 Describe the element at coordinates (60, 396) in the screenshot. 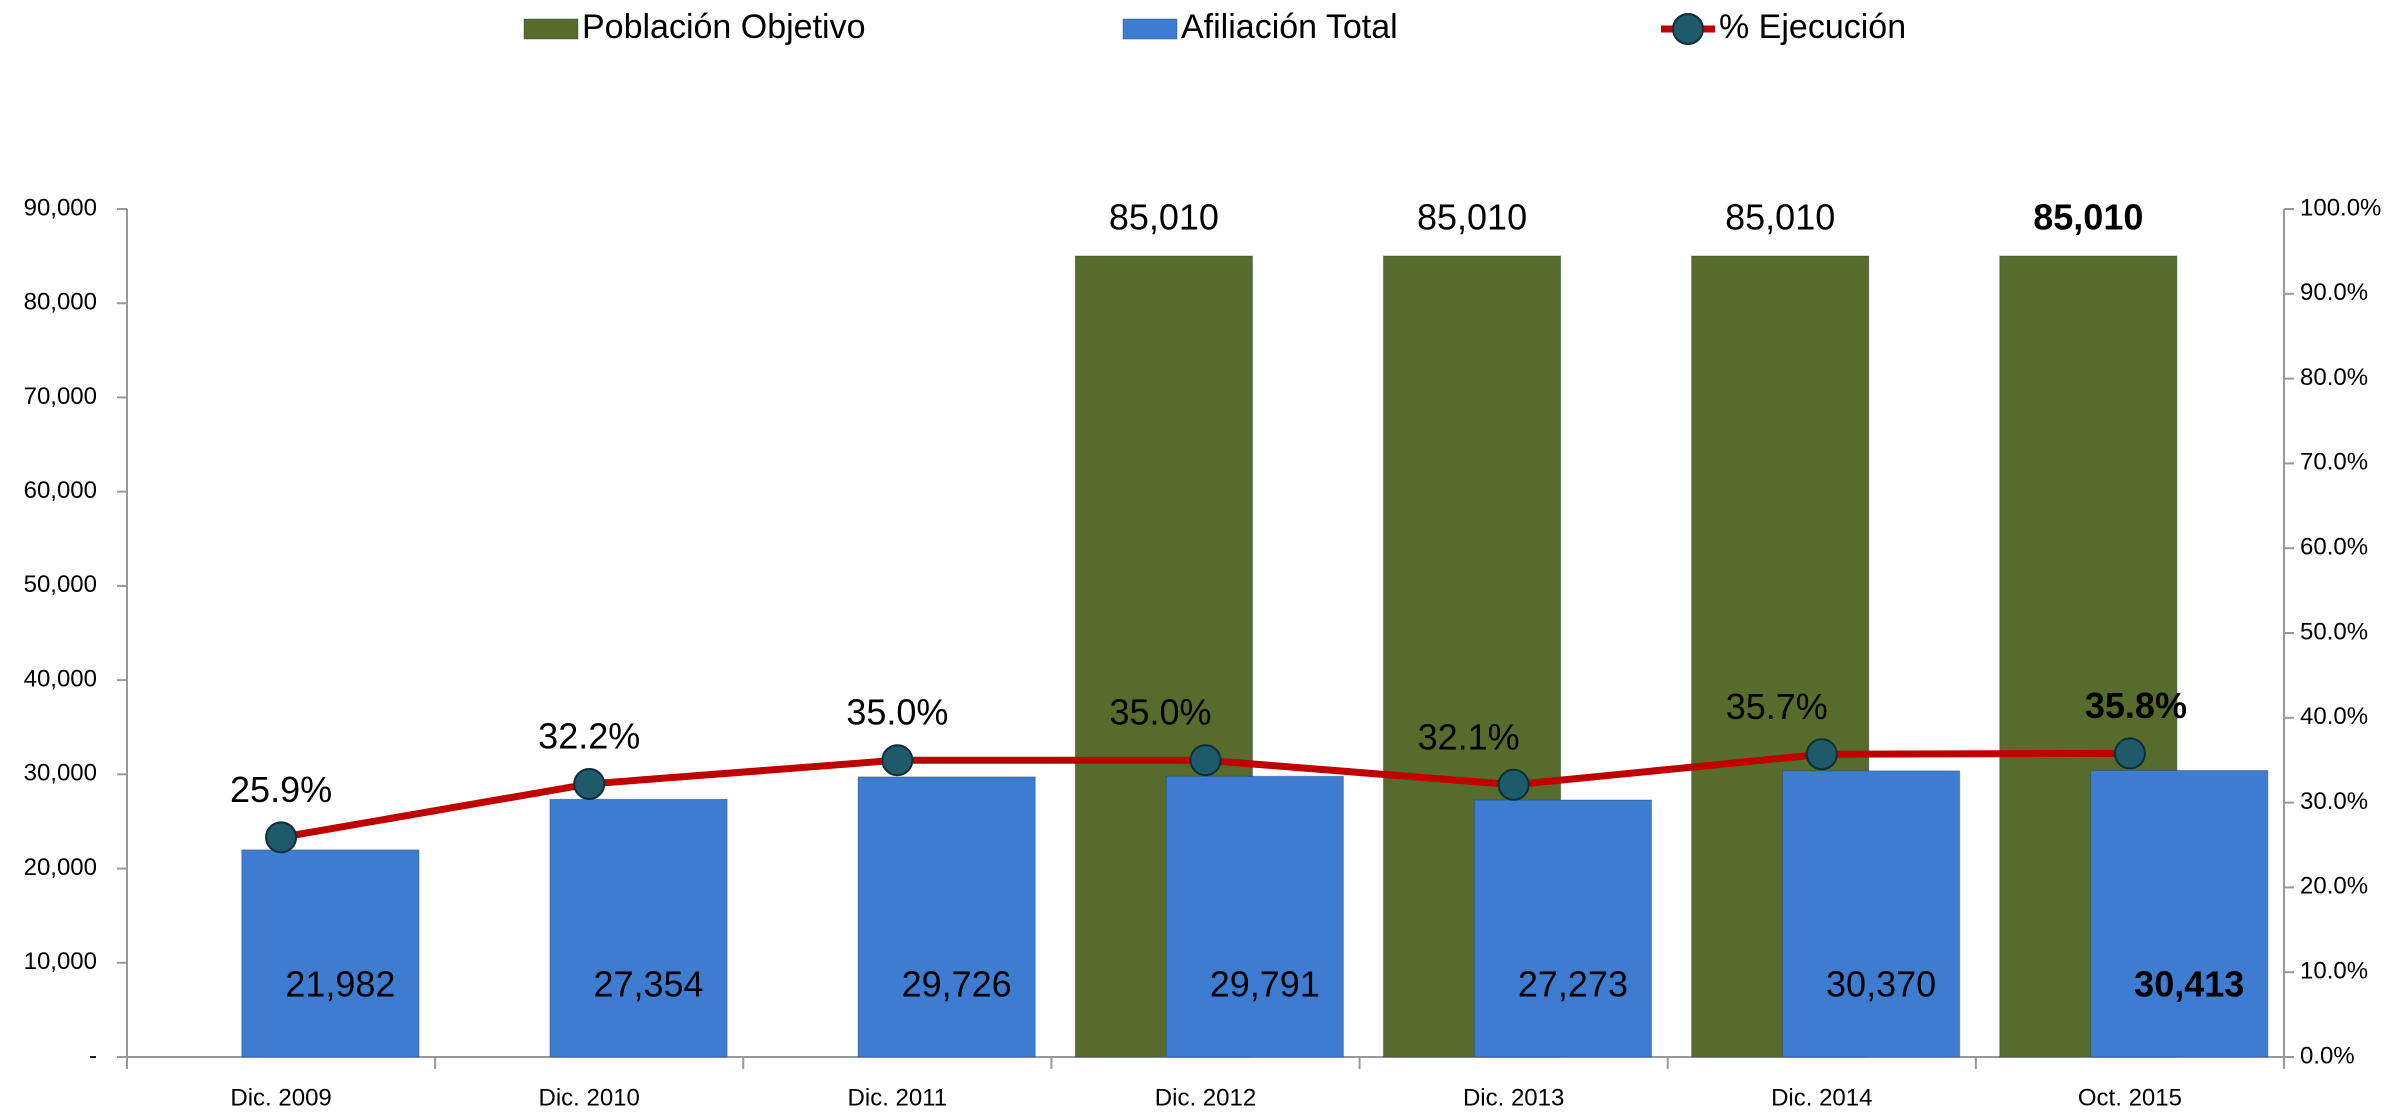

I see `y-tick-label: 70,000` at that location.